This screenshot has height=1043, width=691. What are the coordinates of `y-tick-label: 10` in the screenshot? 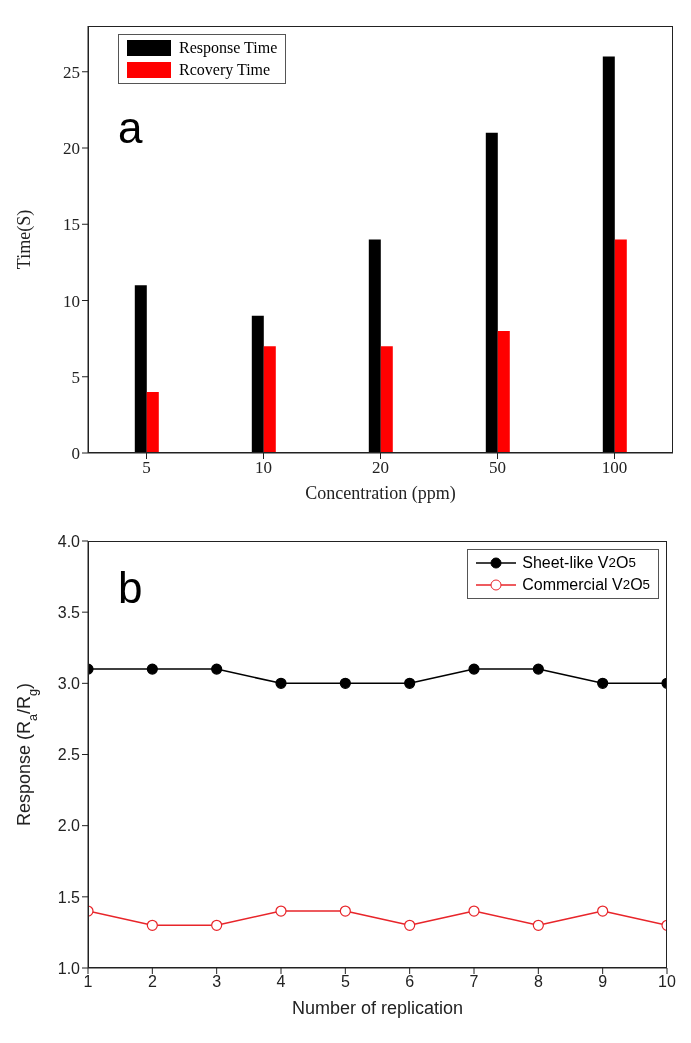 It's located at (71, 301).